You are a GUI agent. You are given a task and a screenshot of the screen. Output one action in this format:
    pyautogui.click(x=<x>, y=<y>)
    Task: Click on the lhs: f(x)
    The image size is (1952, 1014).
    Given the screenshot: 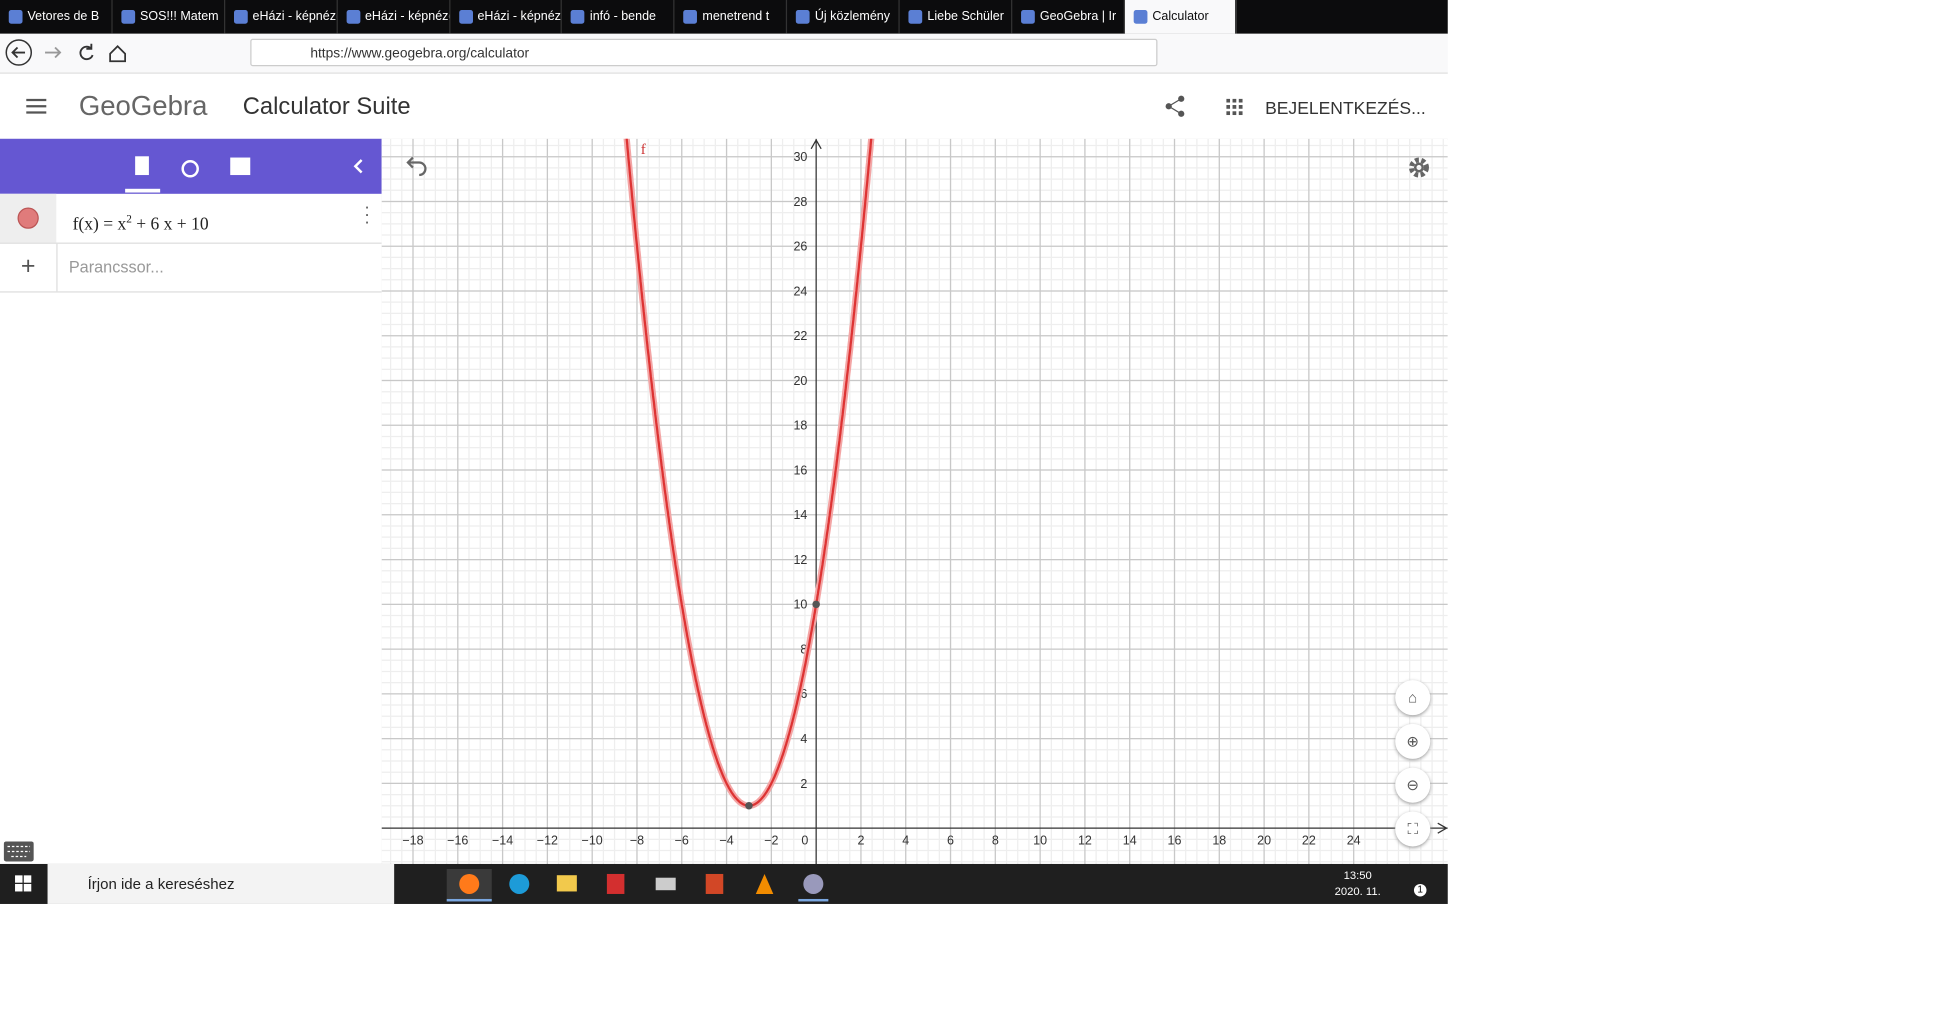 What is the action you would take?
    pyautogui.click(x=85, y=225)
    